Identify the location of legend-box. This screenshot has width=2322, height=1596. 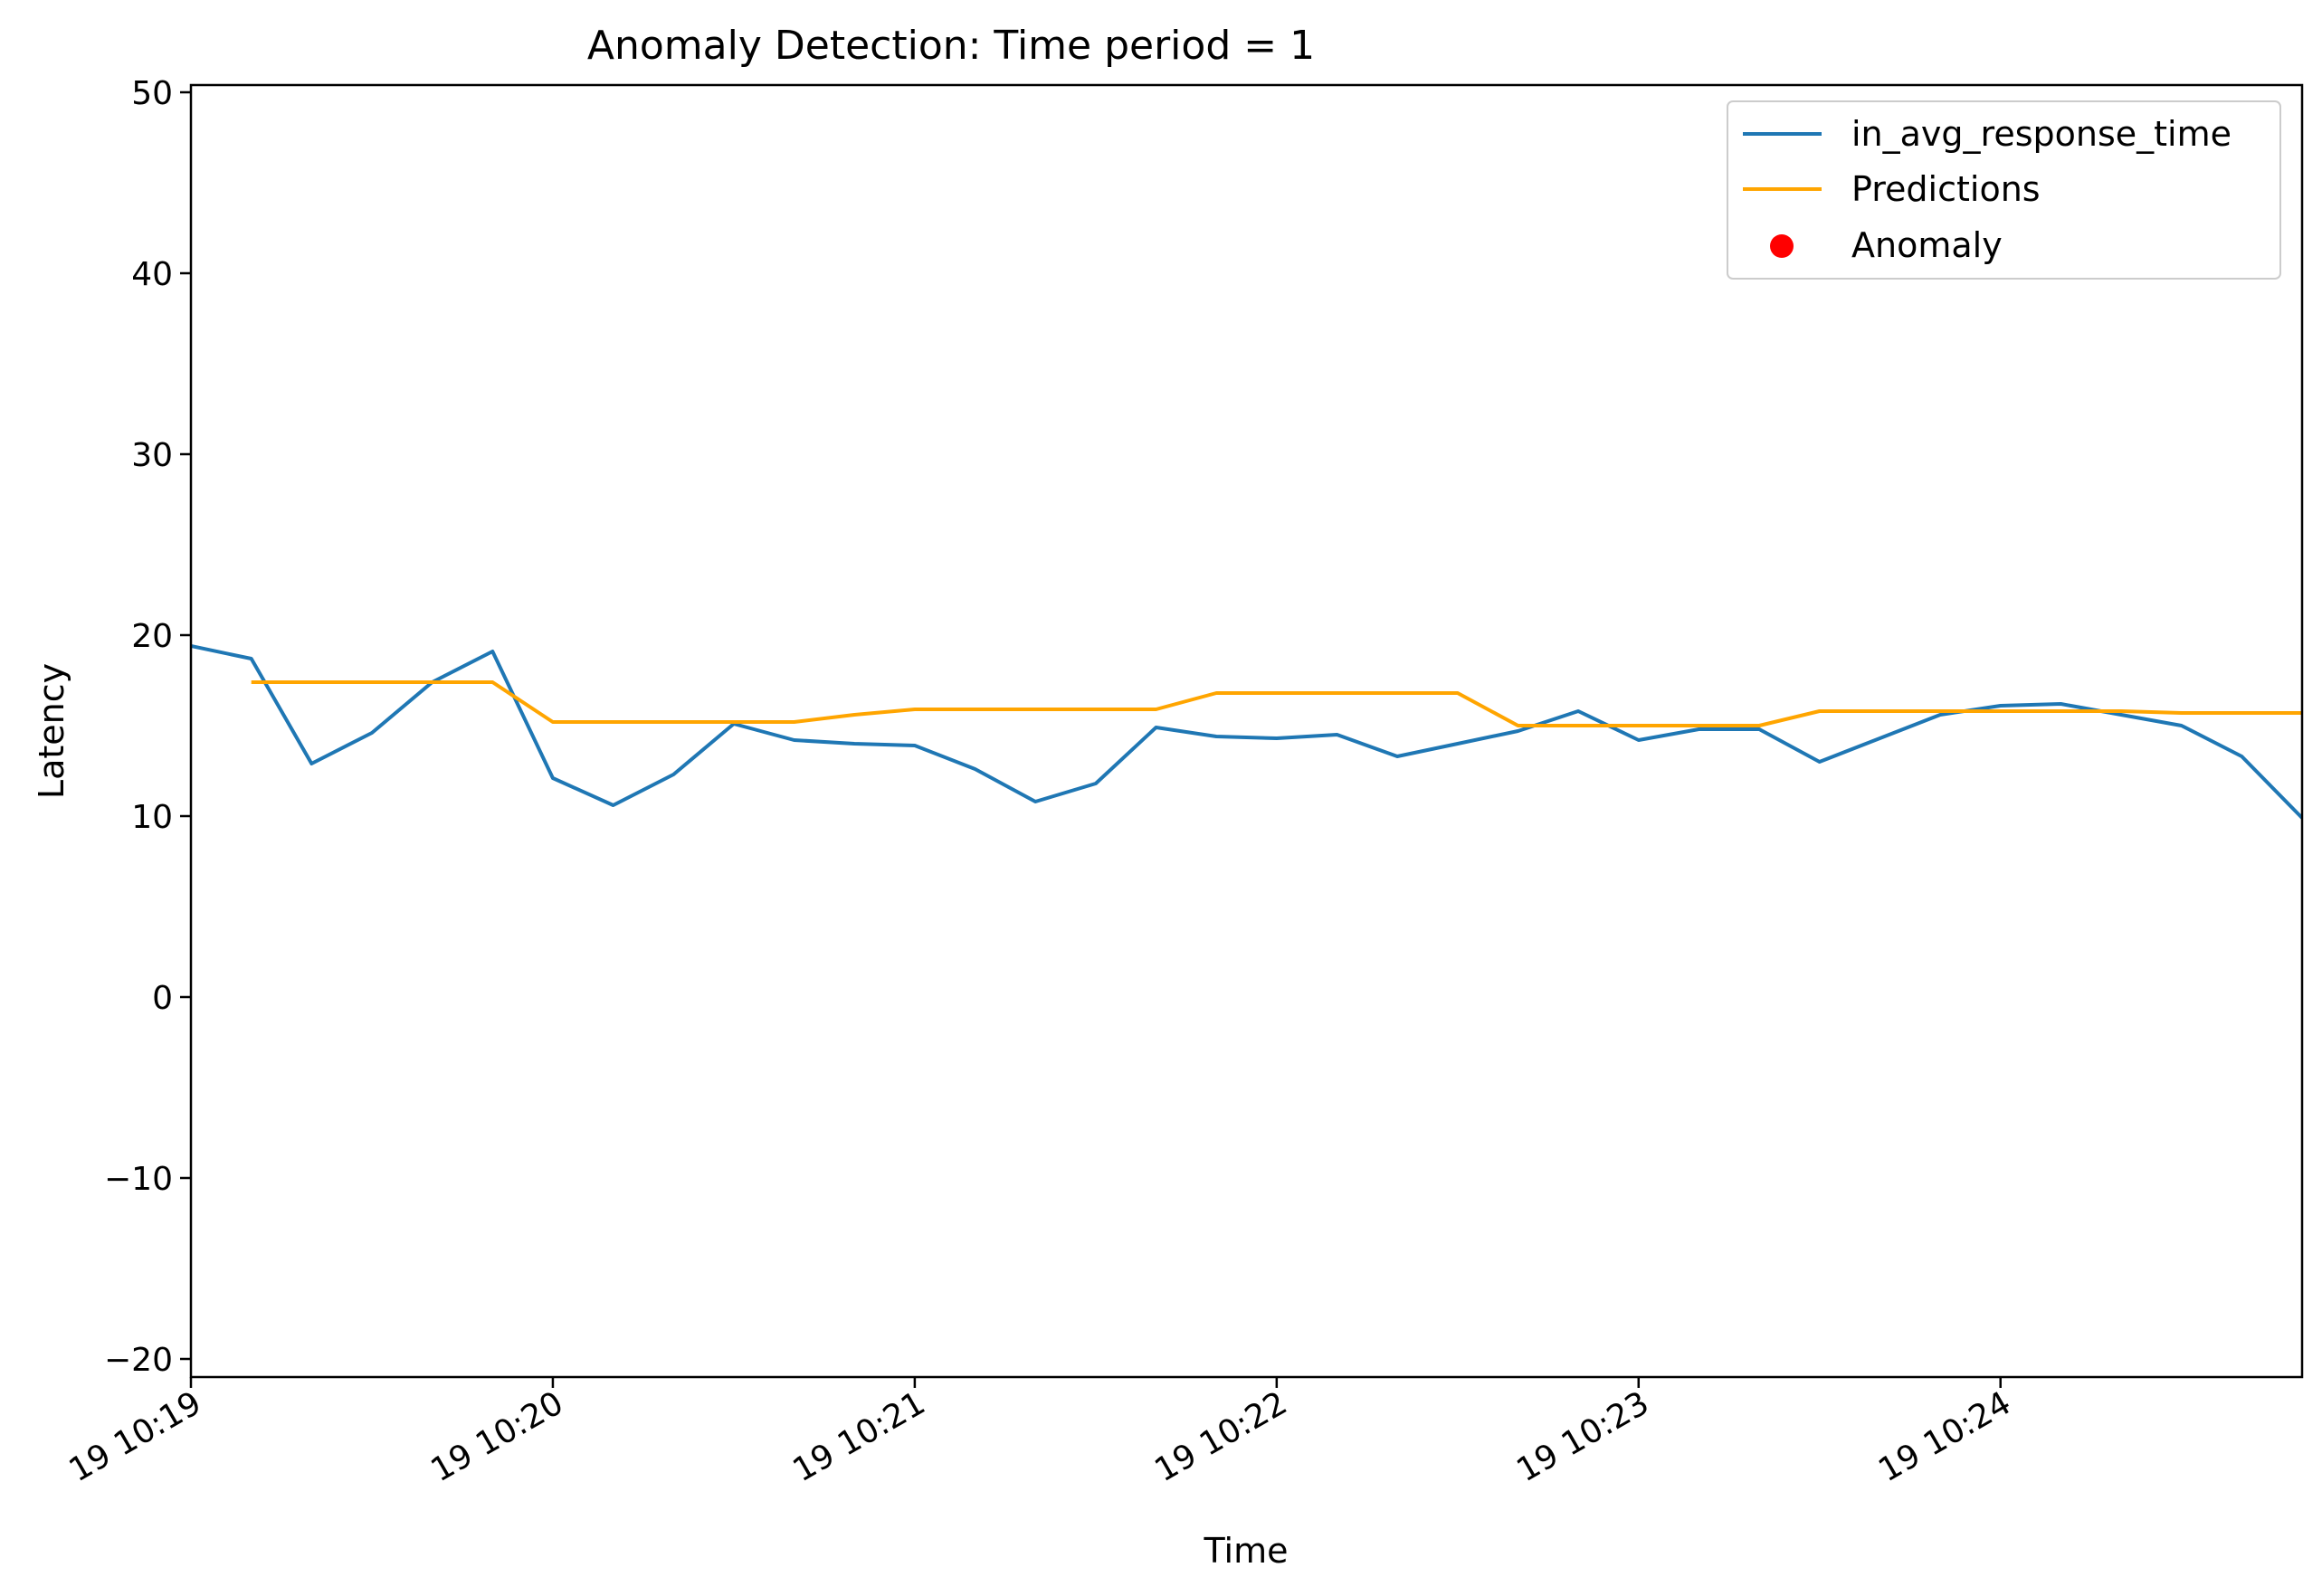
(2004, 190).